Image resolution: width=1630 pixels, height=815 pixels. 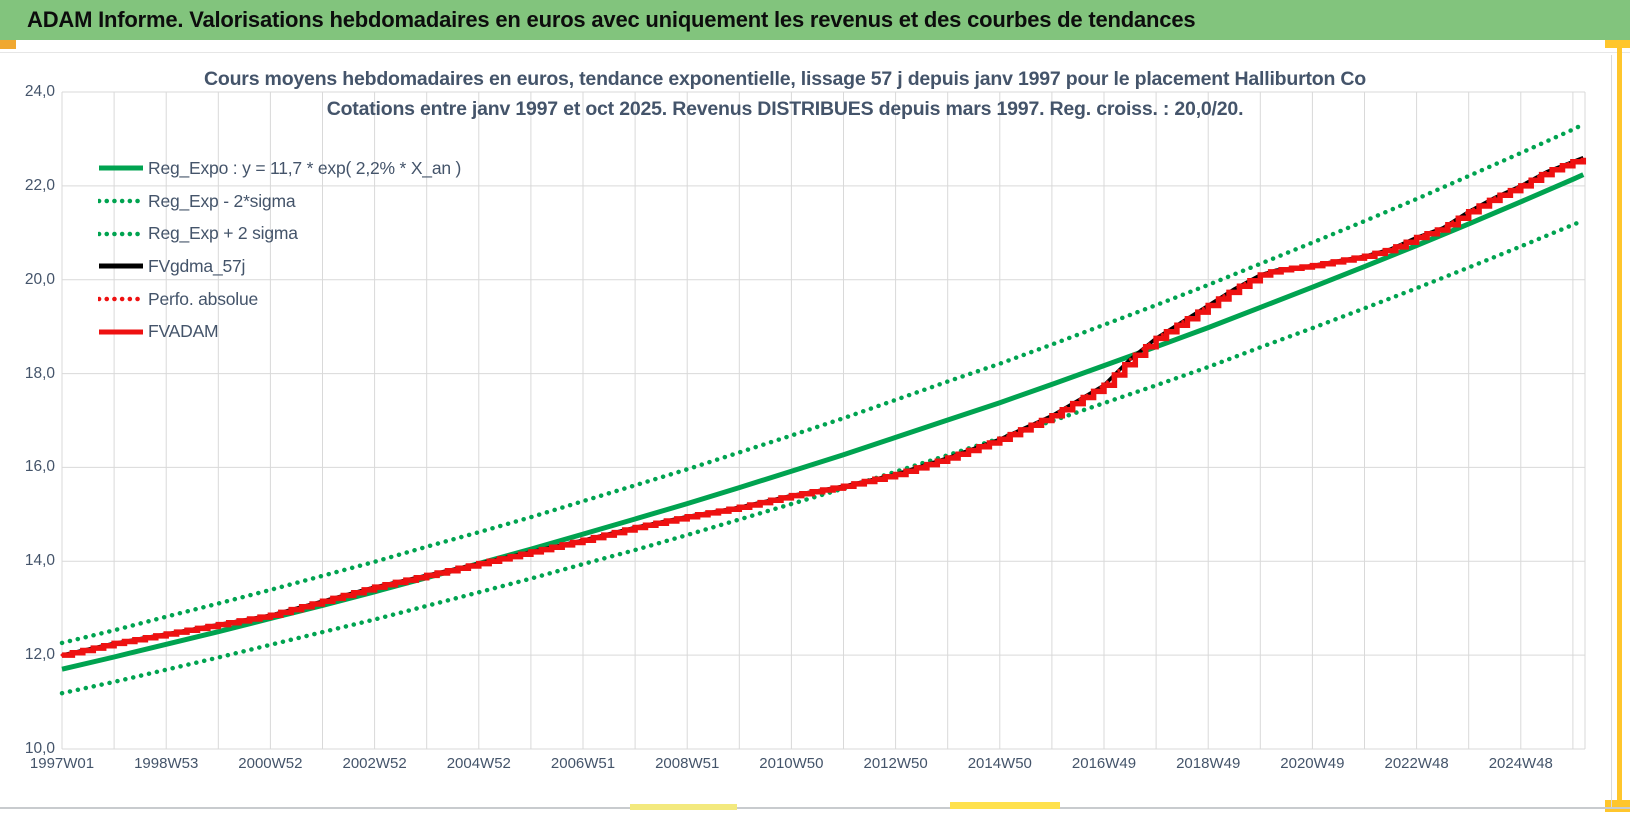 What do you see at coordinates (687, 763) in the screenshot?
I see `x-tick-label: 2008W51` at bounding box center [687, 763].